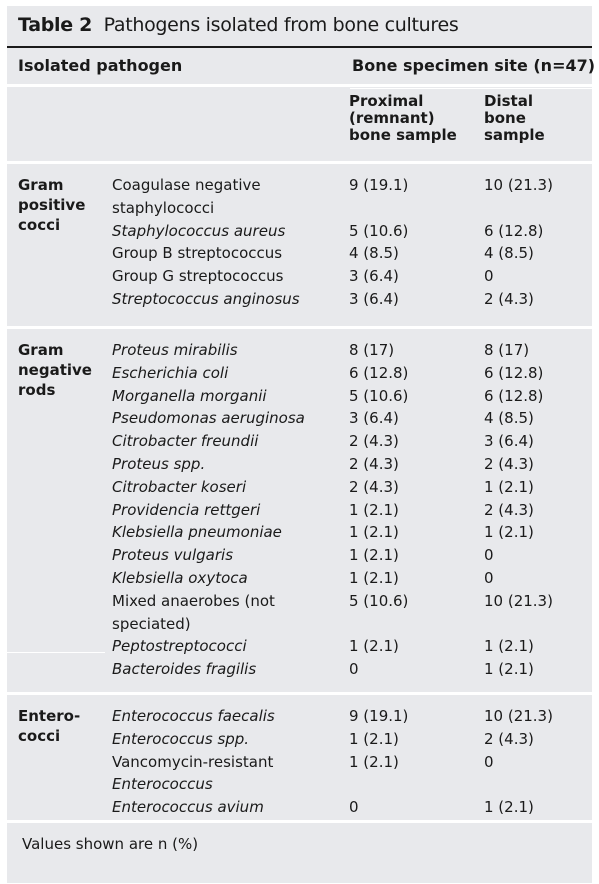  What do you see at coordinates (180, 578) in the screenshot?
I see `pathogen-name: Klebsiella oxytoca` at bounding box center [180, 578].